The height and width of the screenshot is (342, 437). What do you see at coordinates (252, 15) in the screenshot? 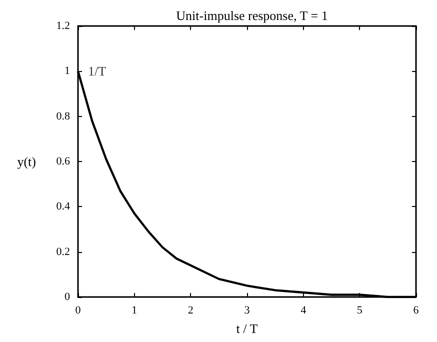
I see `chart-title: Unit-impulse response, T = 1` at bounding box center [252, 15].